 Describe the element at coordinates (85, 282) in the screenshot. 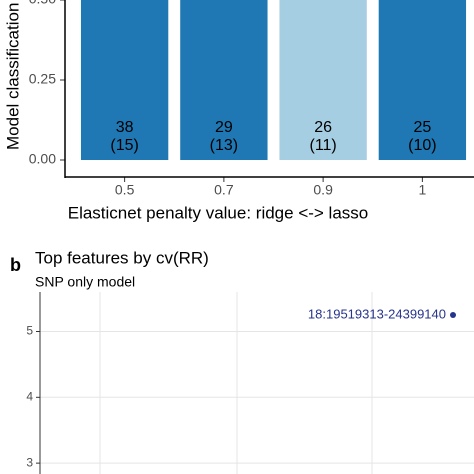

I see `chart-subtitle: SNP only model` at that location.